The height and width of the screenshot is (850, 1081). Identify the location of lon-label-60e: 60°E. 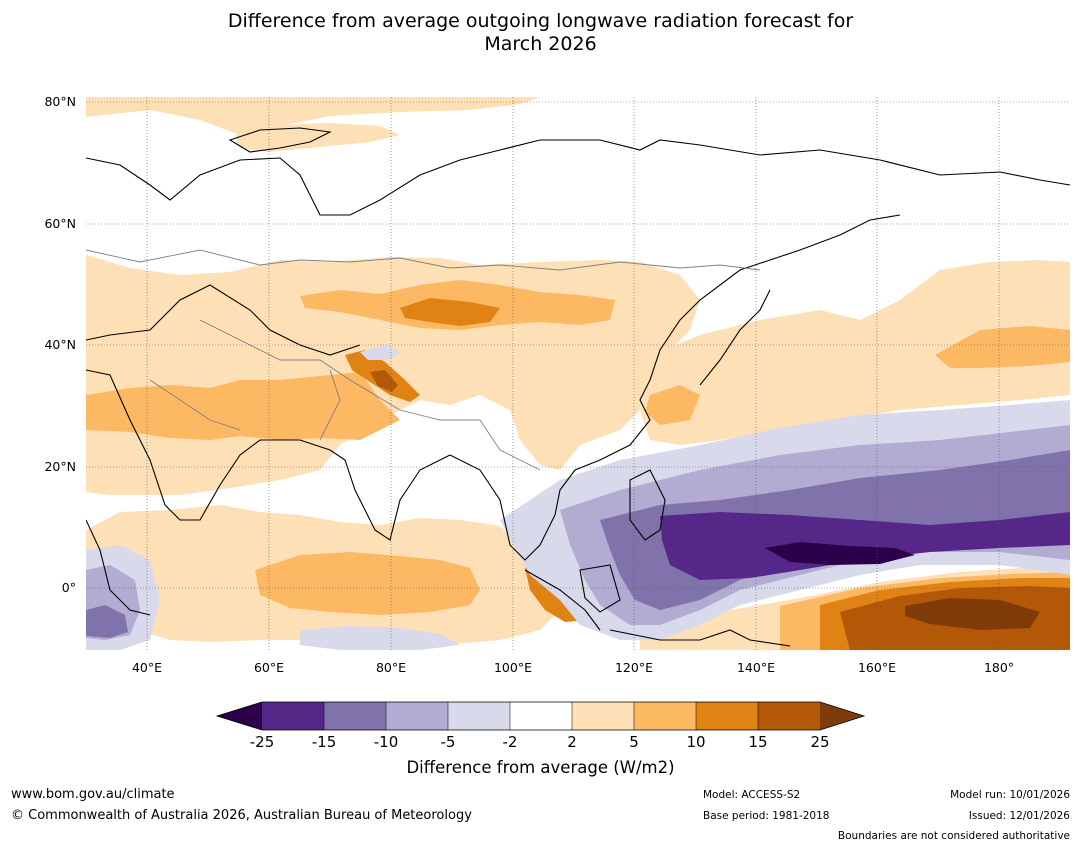
(269, 667).